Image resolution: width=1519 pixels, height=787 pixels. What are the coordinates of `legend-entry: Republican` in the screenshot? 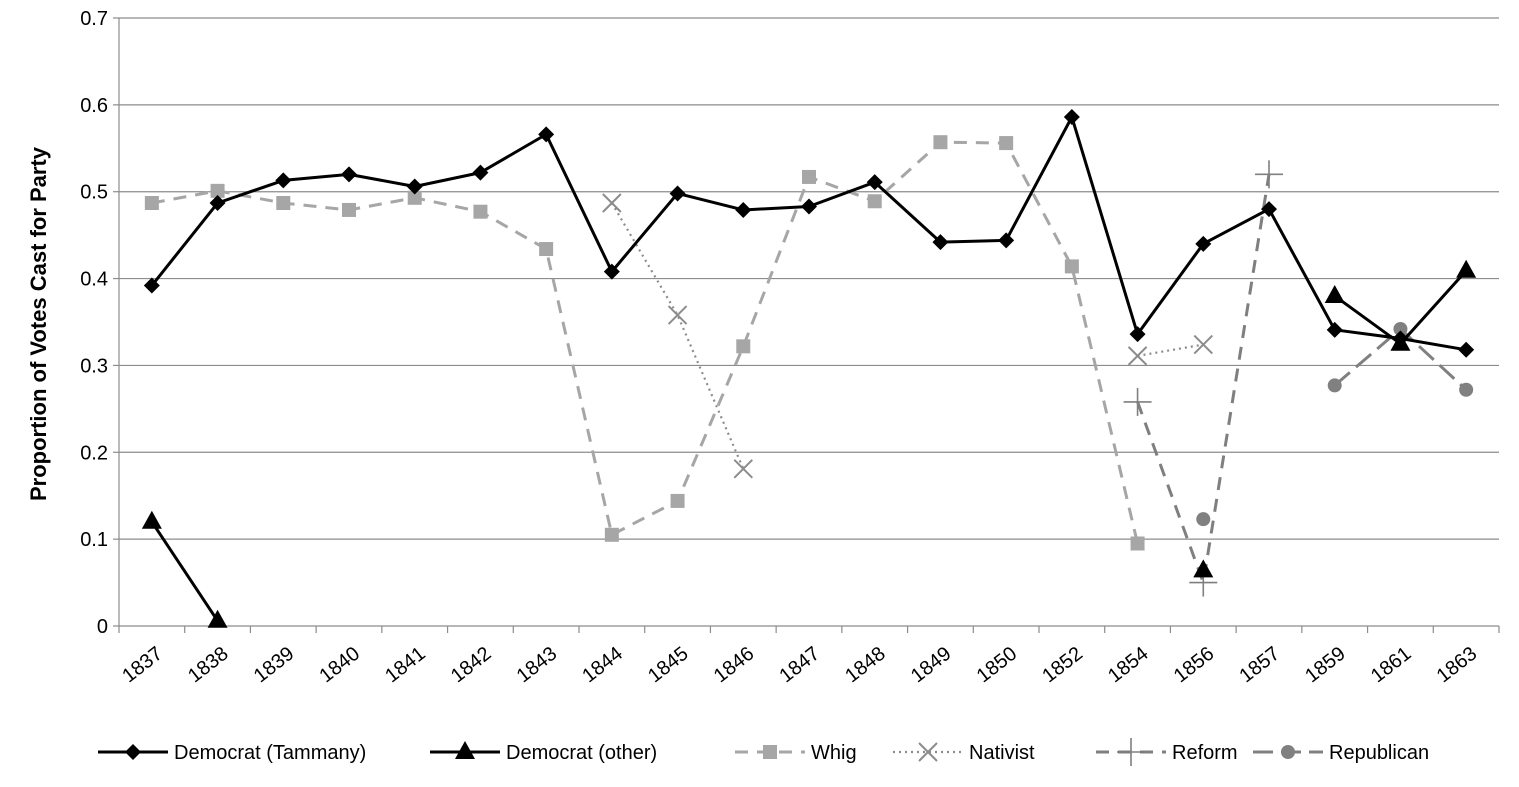 It's located at (1341, 753).